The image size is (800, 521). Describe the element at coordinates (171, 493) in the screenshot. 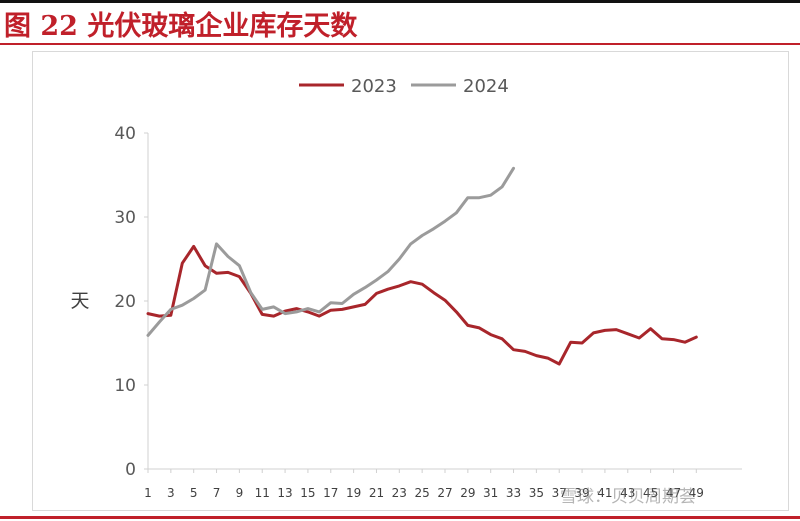

I see `x-tick-label: 3` at that location.